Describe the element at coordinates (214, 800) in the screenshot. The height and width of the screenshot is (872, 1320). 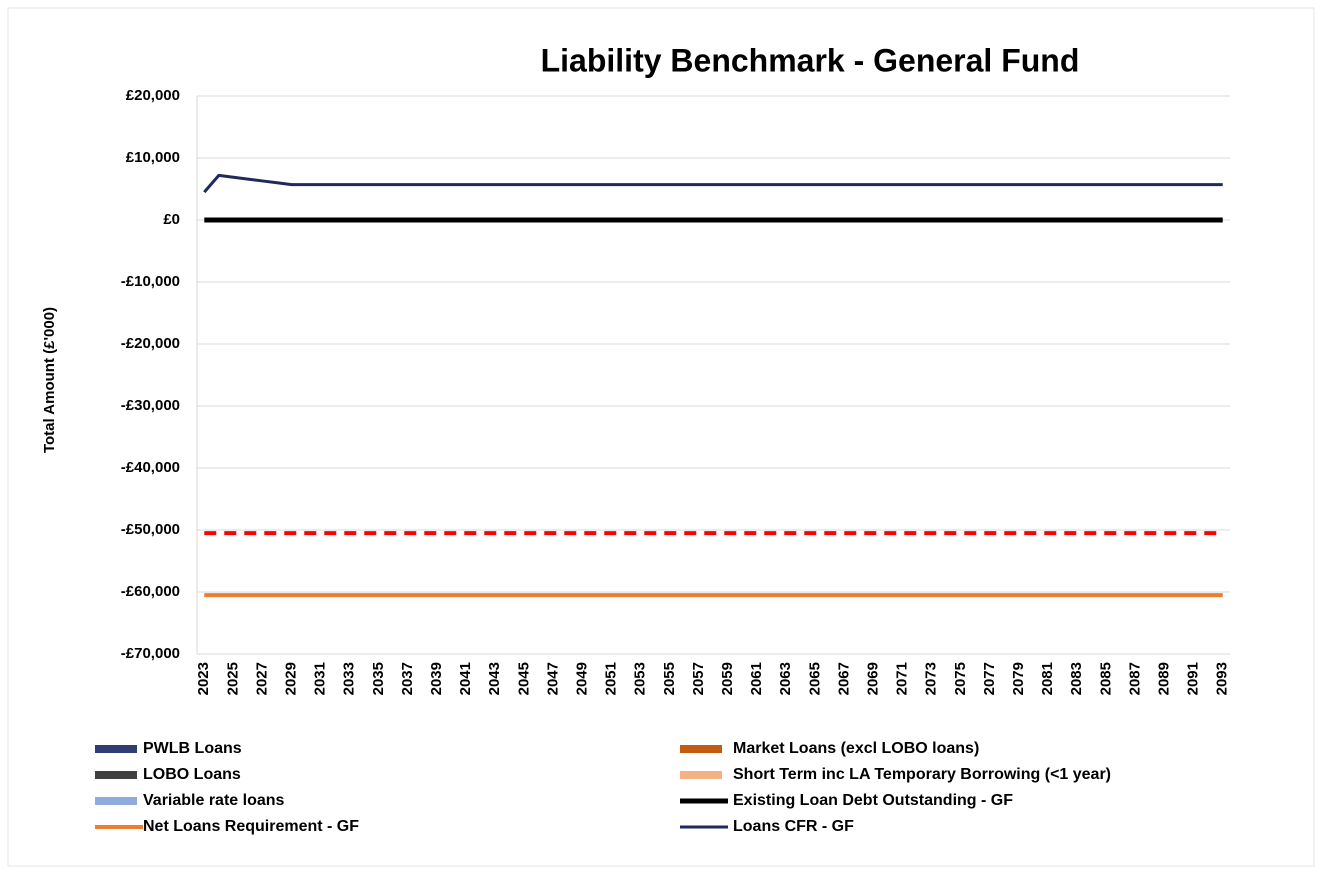
I see `legend-label: Variable rate loans` at that location.